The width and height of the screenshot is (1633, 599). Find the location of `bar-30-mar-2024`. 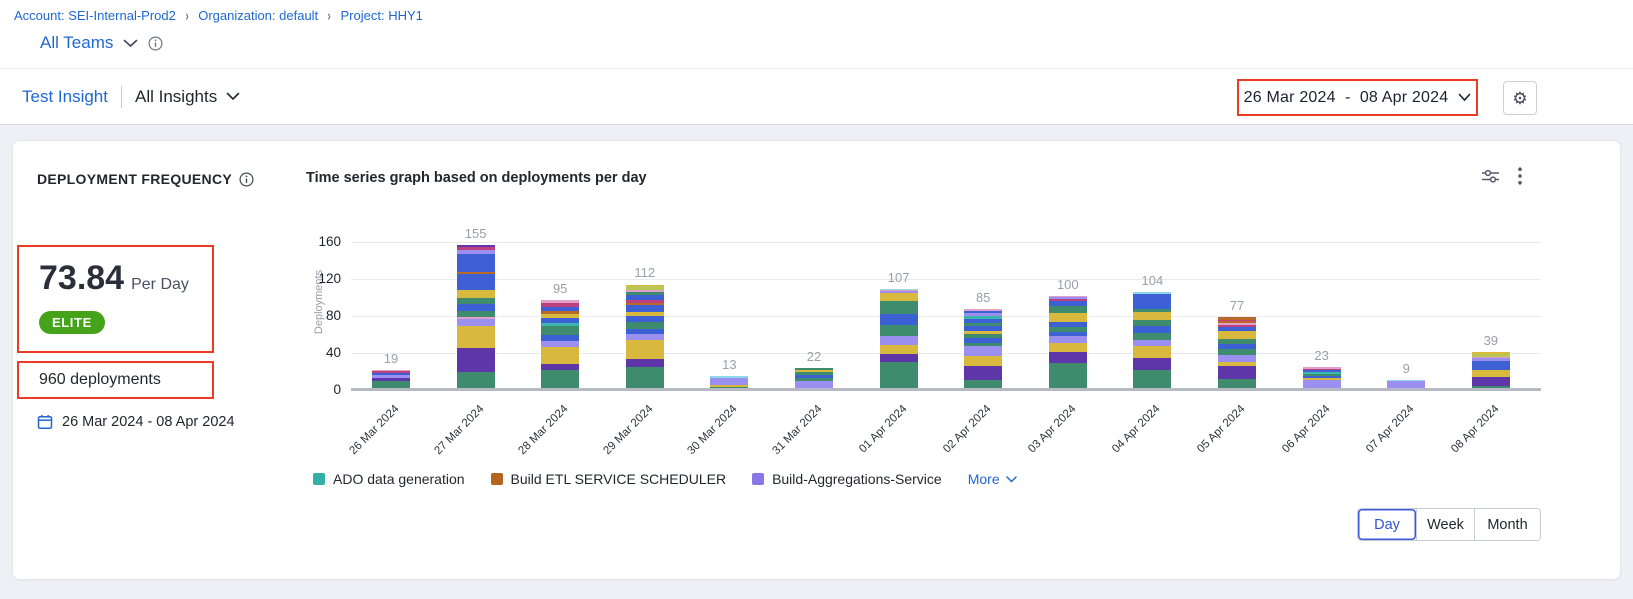

bar-30-mar-2024 is located at coordinates (729, 382).